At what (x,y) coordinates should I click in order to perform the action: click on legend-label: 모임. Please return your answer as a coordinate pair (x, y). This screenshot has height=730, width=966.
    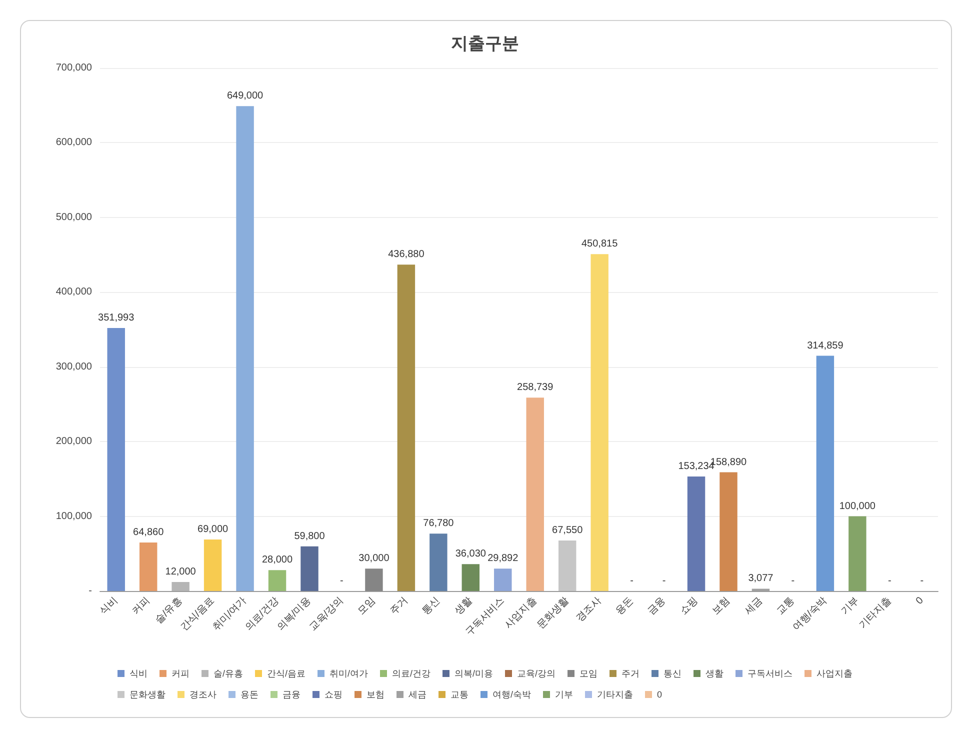
    Looking at the image, I should click on (589, 673).